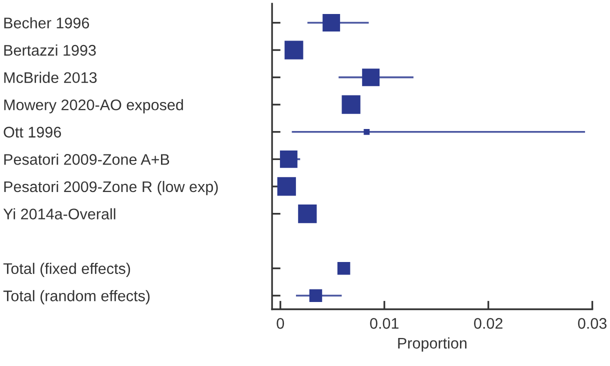 The width and height of the screenshot is (610, 366). I want to click on x-tick-label: 0, so click(280, 323).